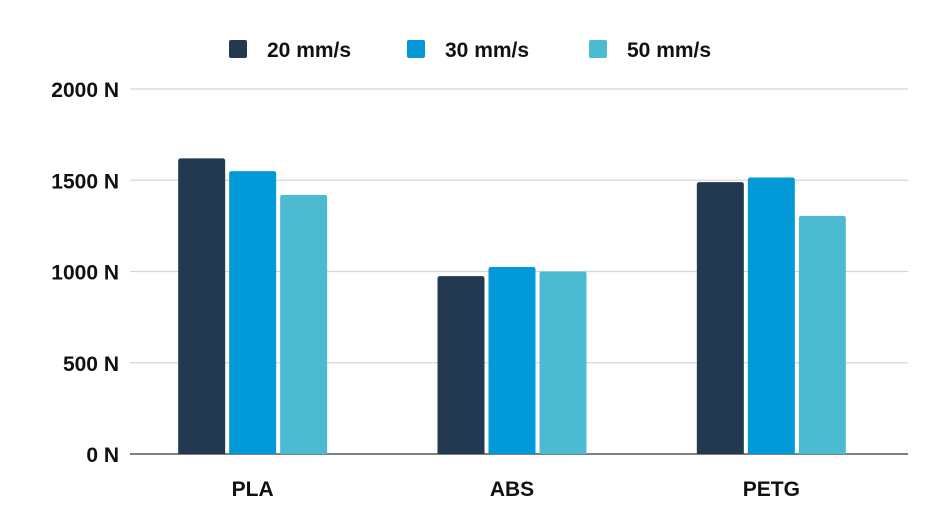  What do you see at coordinates (102, 455) in the screenshot?
I see `y-tick-label: 0 N` at bounding box center [102, 455].